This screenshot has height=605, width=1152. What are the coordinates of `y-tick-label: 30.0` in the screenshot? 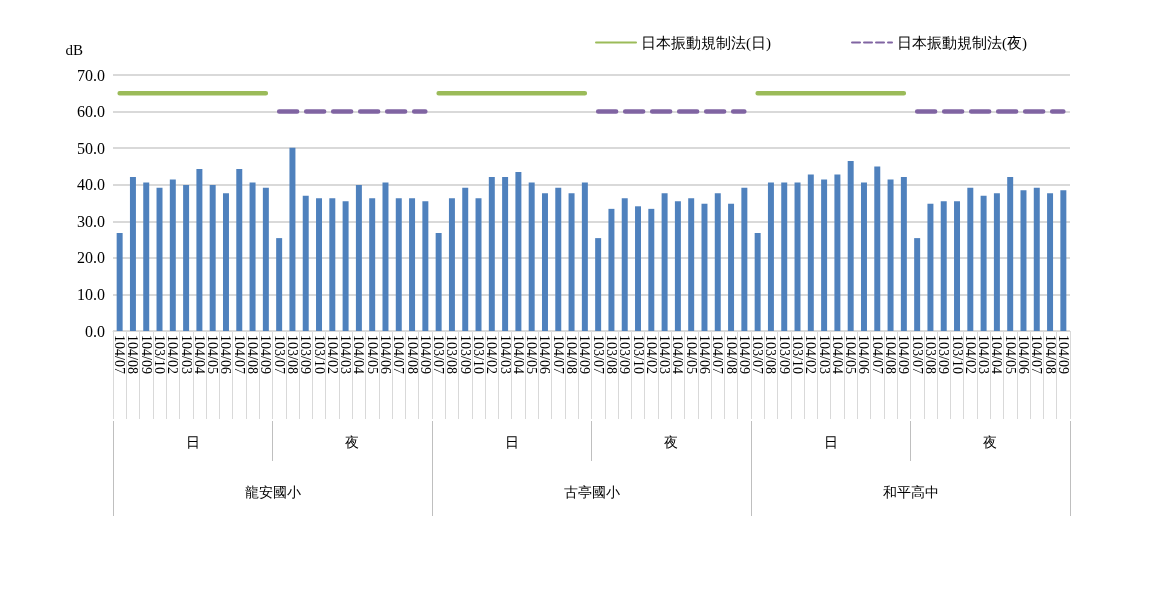 It's located at (91, 221).